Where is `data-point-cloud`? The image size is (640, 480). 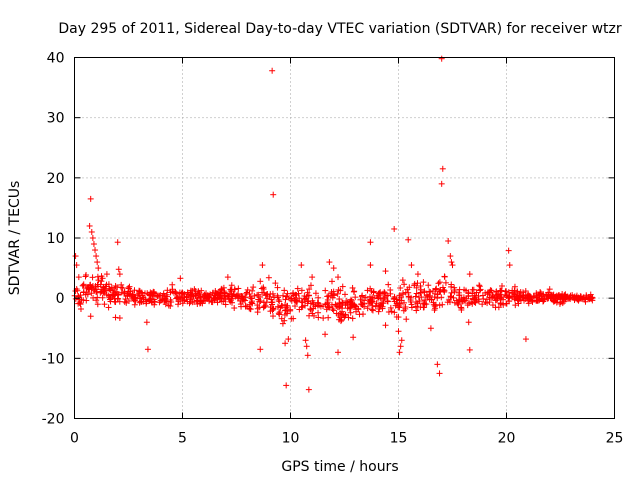 data-point-cloud is located at coordinates (333, 299).